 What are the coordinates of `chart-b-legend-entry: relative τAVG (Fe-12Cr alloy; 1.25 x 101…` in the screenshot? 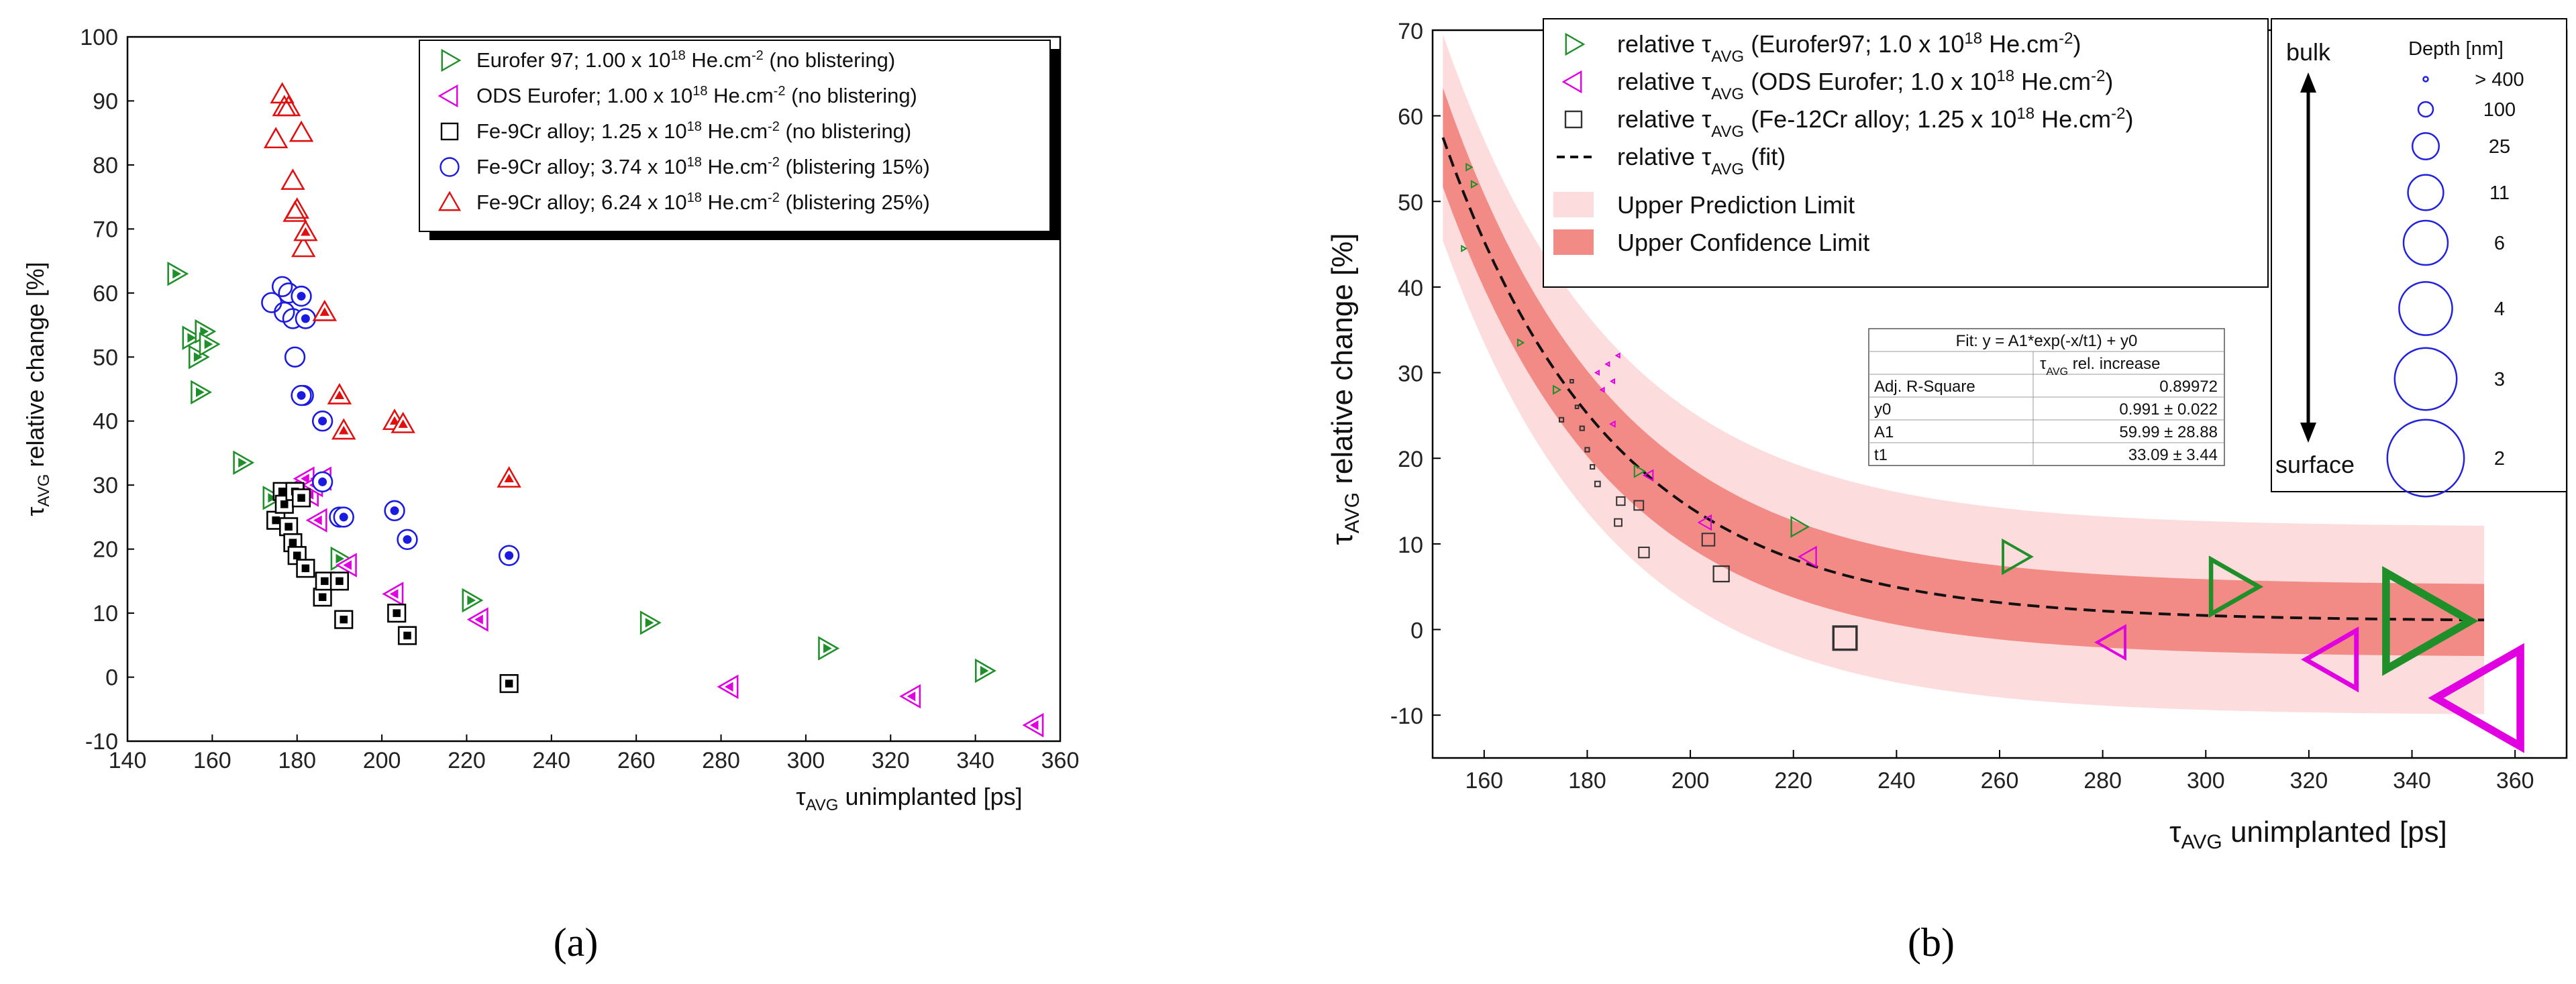 It's located at (1875, 123).